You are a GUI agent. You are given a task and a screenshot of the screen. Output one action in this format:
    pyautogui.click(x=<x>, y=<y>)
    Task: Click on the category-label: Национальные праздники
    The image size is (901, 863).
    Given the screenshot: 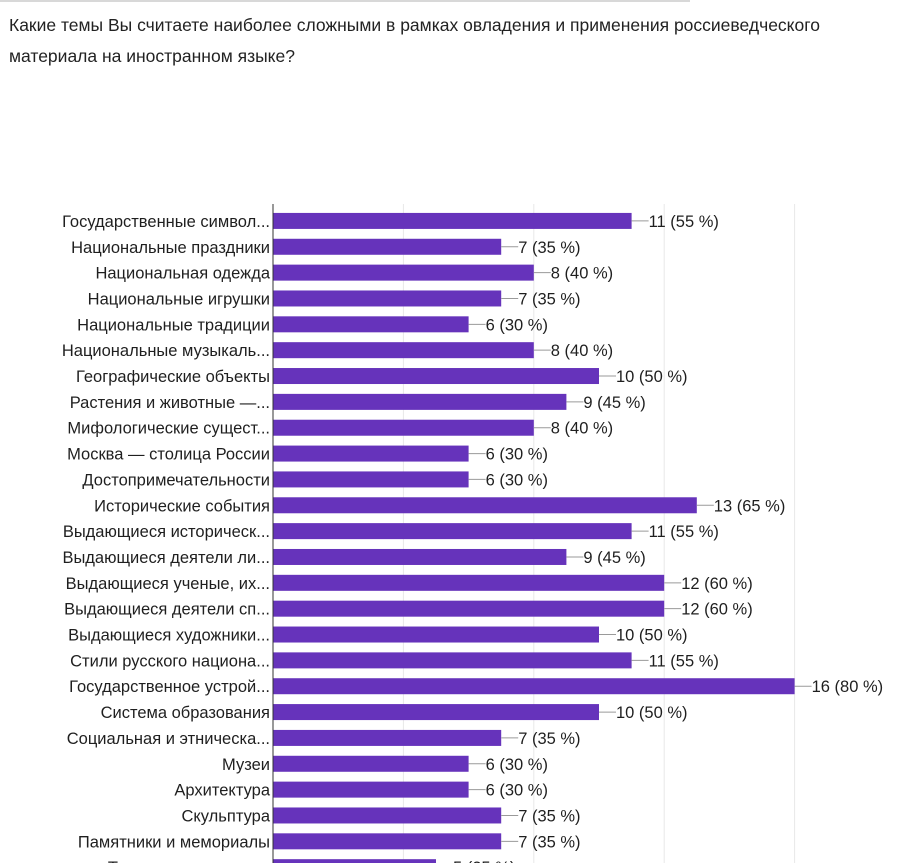 What is the action you would take?
    pyautogui.click(x=170, y=248)
    